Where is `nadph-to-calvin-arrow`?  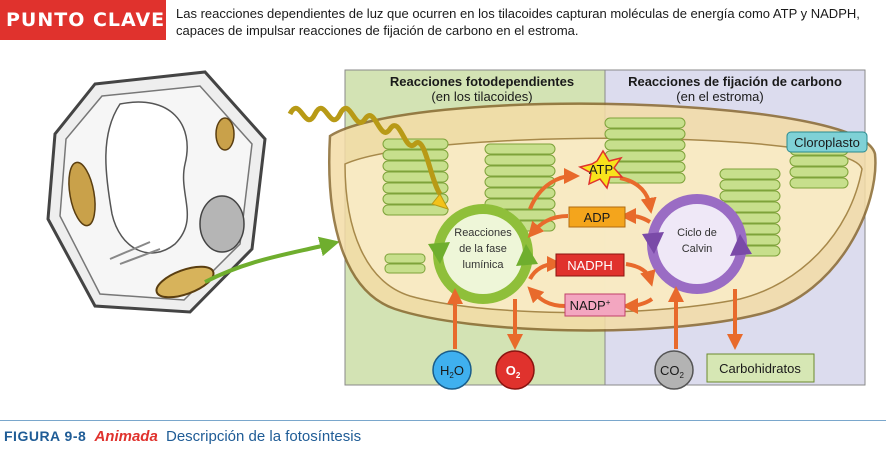
nadph-to-calvin-arrow is located at coordinates (640, 274).